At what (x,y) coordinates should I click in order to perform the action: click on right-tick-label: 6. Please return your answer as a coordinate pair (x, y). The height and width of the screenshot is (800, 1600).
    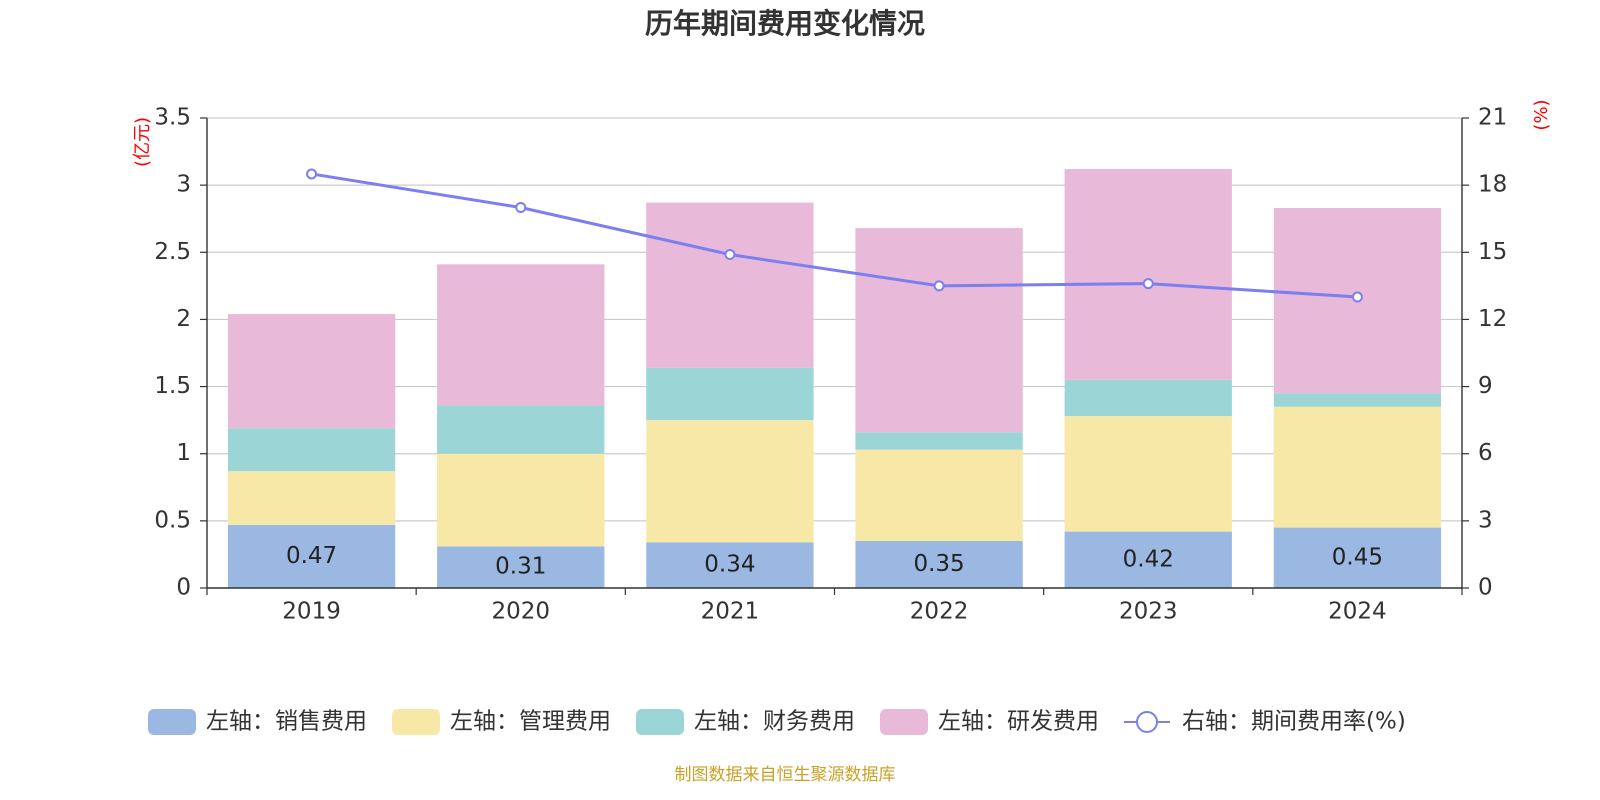
    Looking at the image, I should click on (1485, 453).